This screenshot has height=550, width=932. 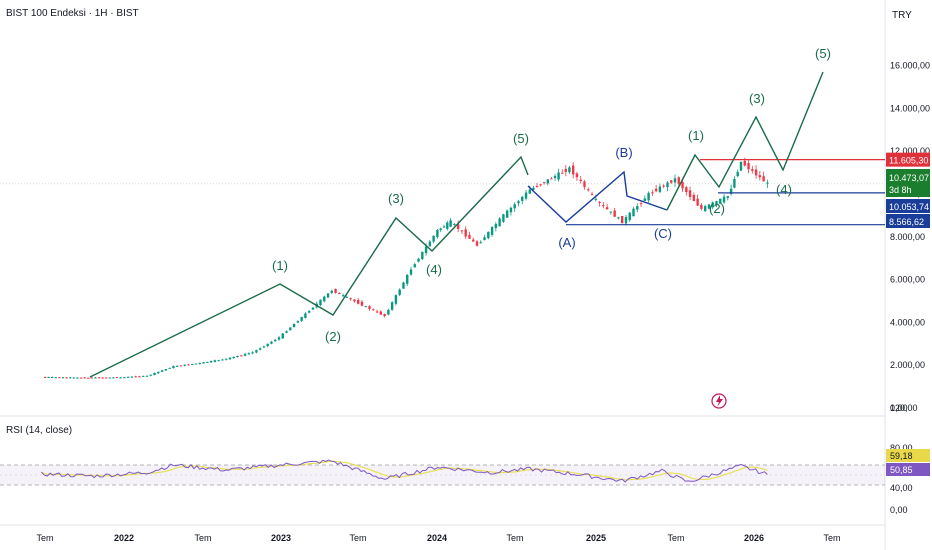 I want to click on wave-label-green: (4), so click(x=784, y=189).